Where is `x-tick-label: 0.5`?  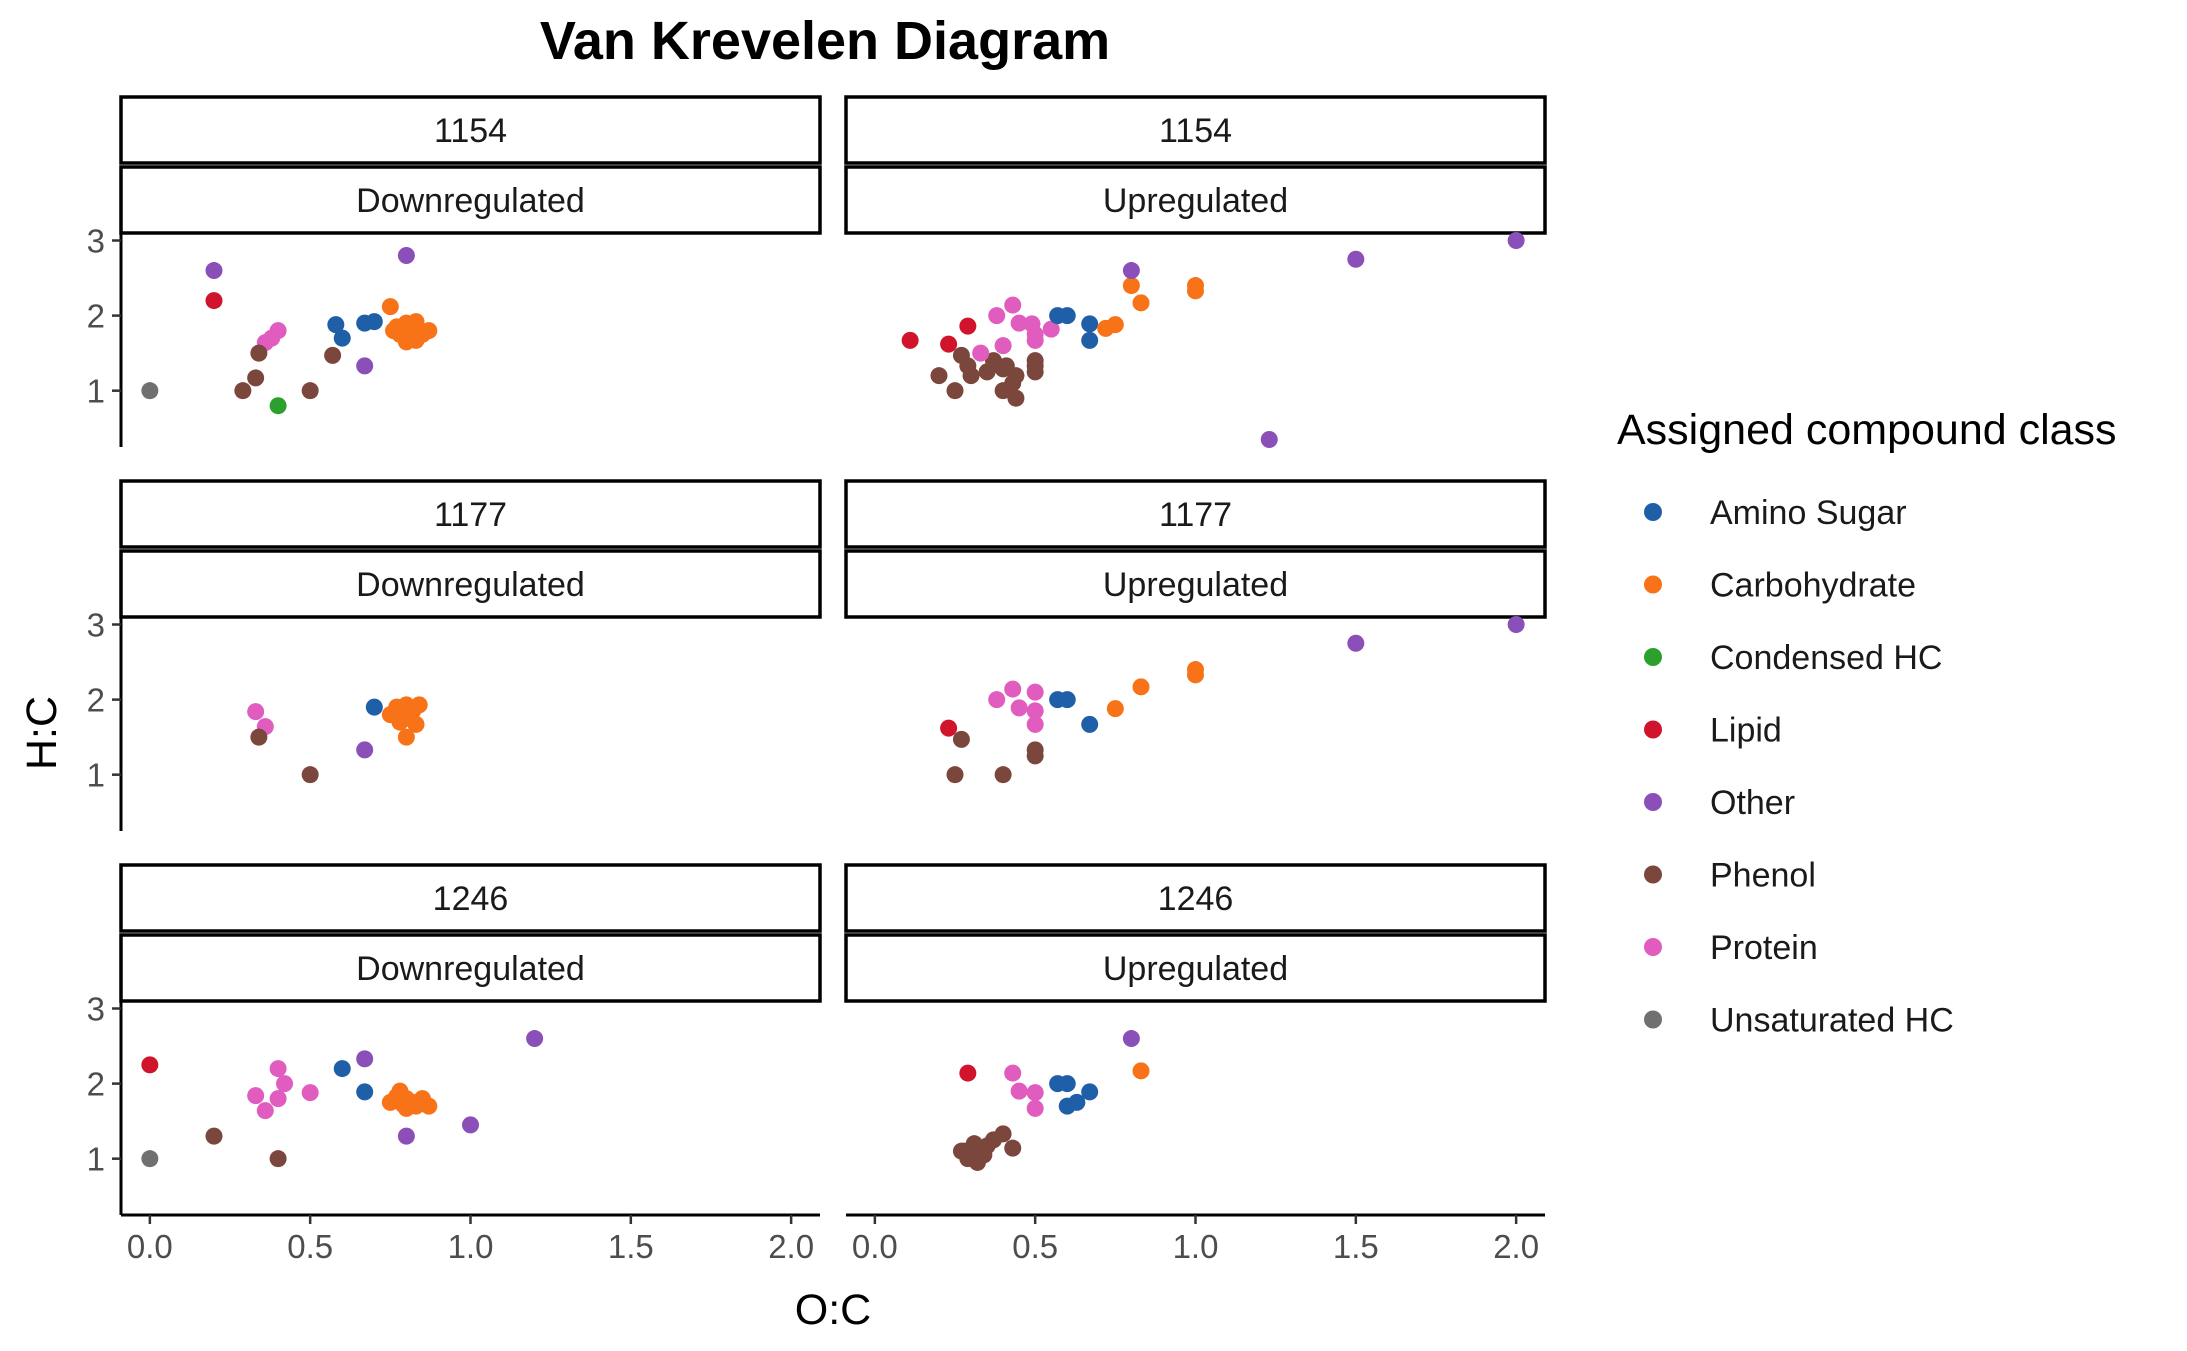 x-tick-label: 0.5 is located at coordinates (310, 1246).